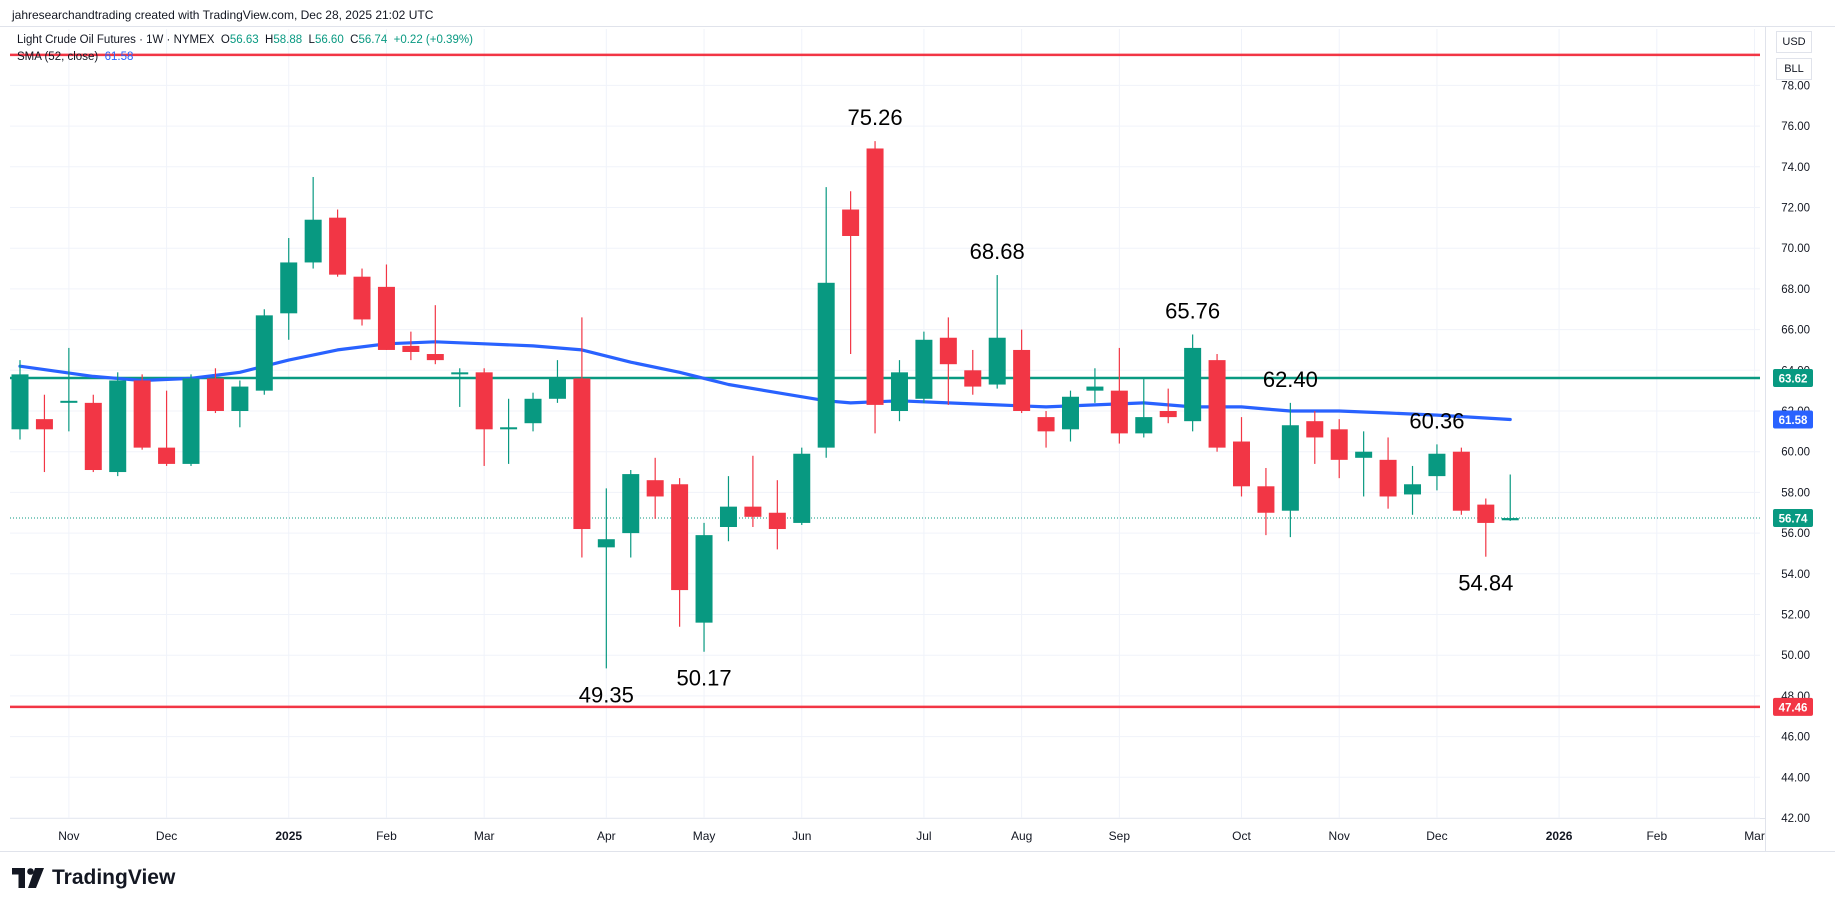 The image size is (1835, 909). What do you see at coordinates (311, 40) in the screenshot?
I see `low-label: L` at bounding box center [311, 40].